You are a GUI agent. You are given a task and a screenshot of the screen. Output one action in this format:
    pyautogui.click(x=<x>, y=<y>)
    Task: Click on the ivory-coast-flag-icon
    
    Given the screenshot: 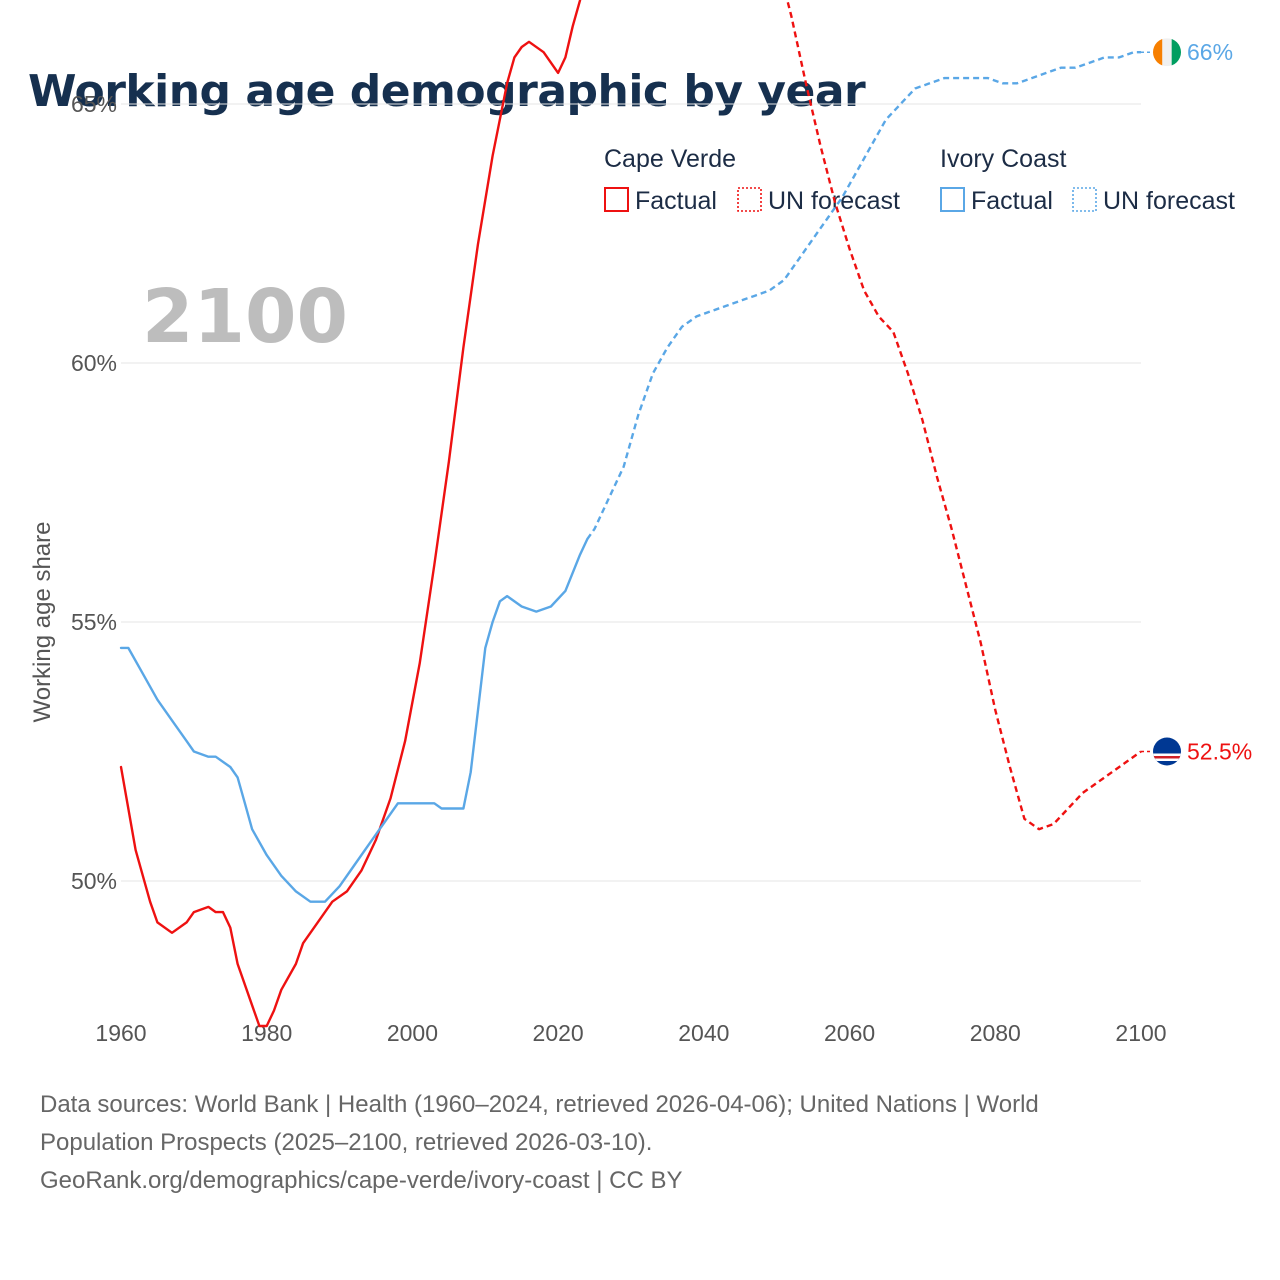 What is the action you would take?
    pyautogui.click(x=1167, y=52)
    